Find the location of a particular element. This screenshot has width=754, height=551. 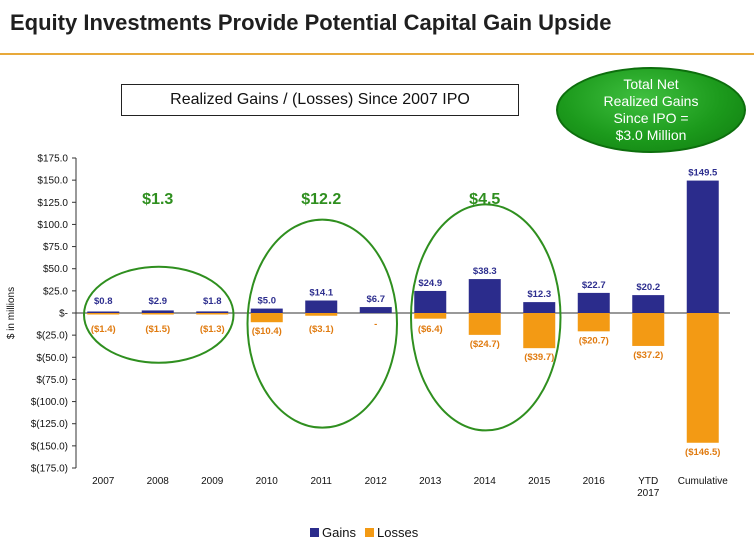

loss-data-label: ($6.4) is located at coordinates (430, 329).